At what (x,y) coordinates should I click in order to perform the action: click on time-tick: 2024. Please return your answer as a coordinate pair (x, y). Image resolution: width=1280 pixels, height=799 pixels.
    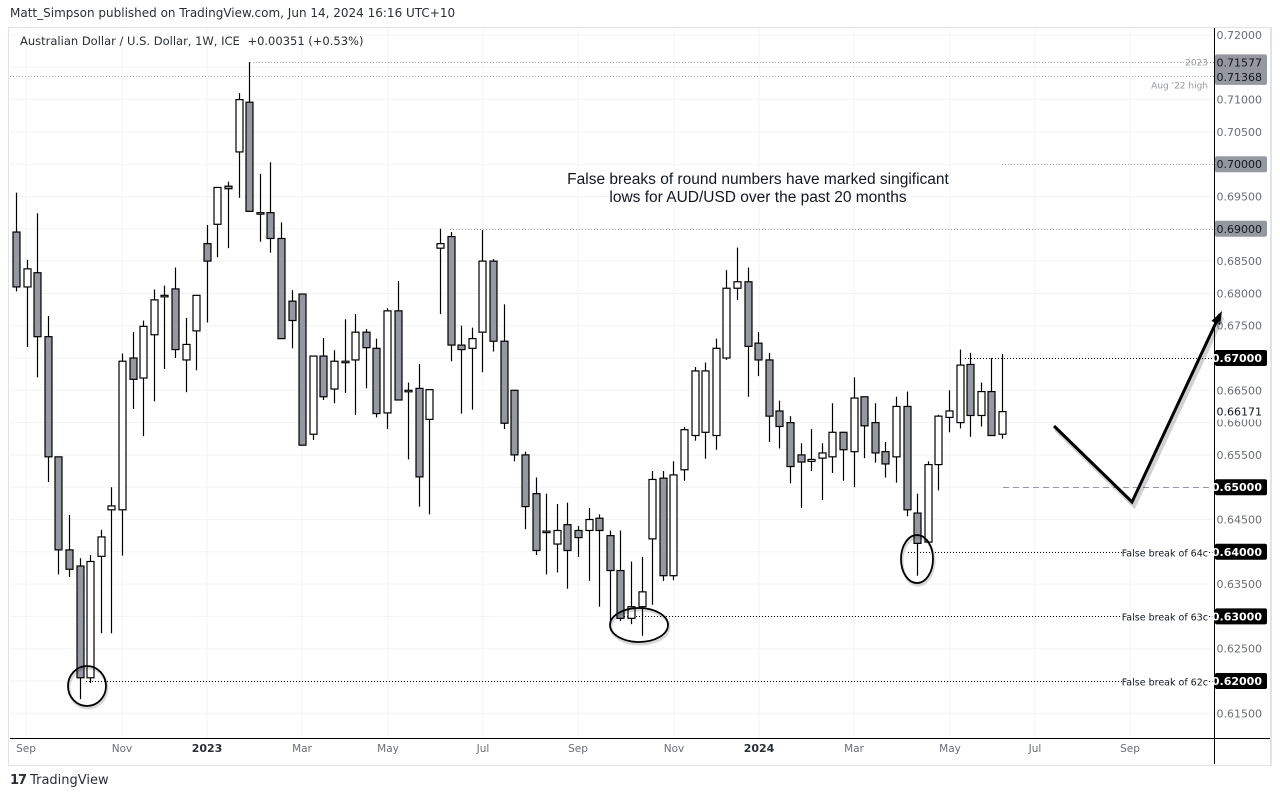
    Looking at the image, I should click on (759, 748).